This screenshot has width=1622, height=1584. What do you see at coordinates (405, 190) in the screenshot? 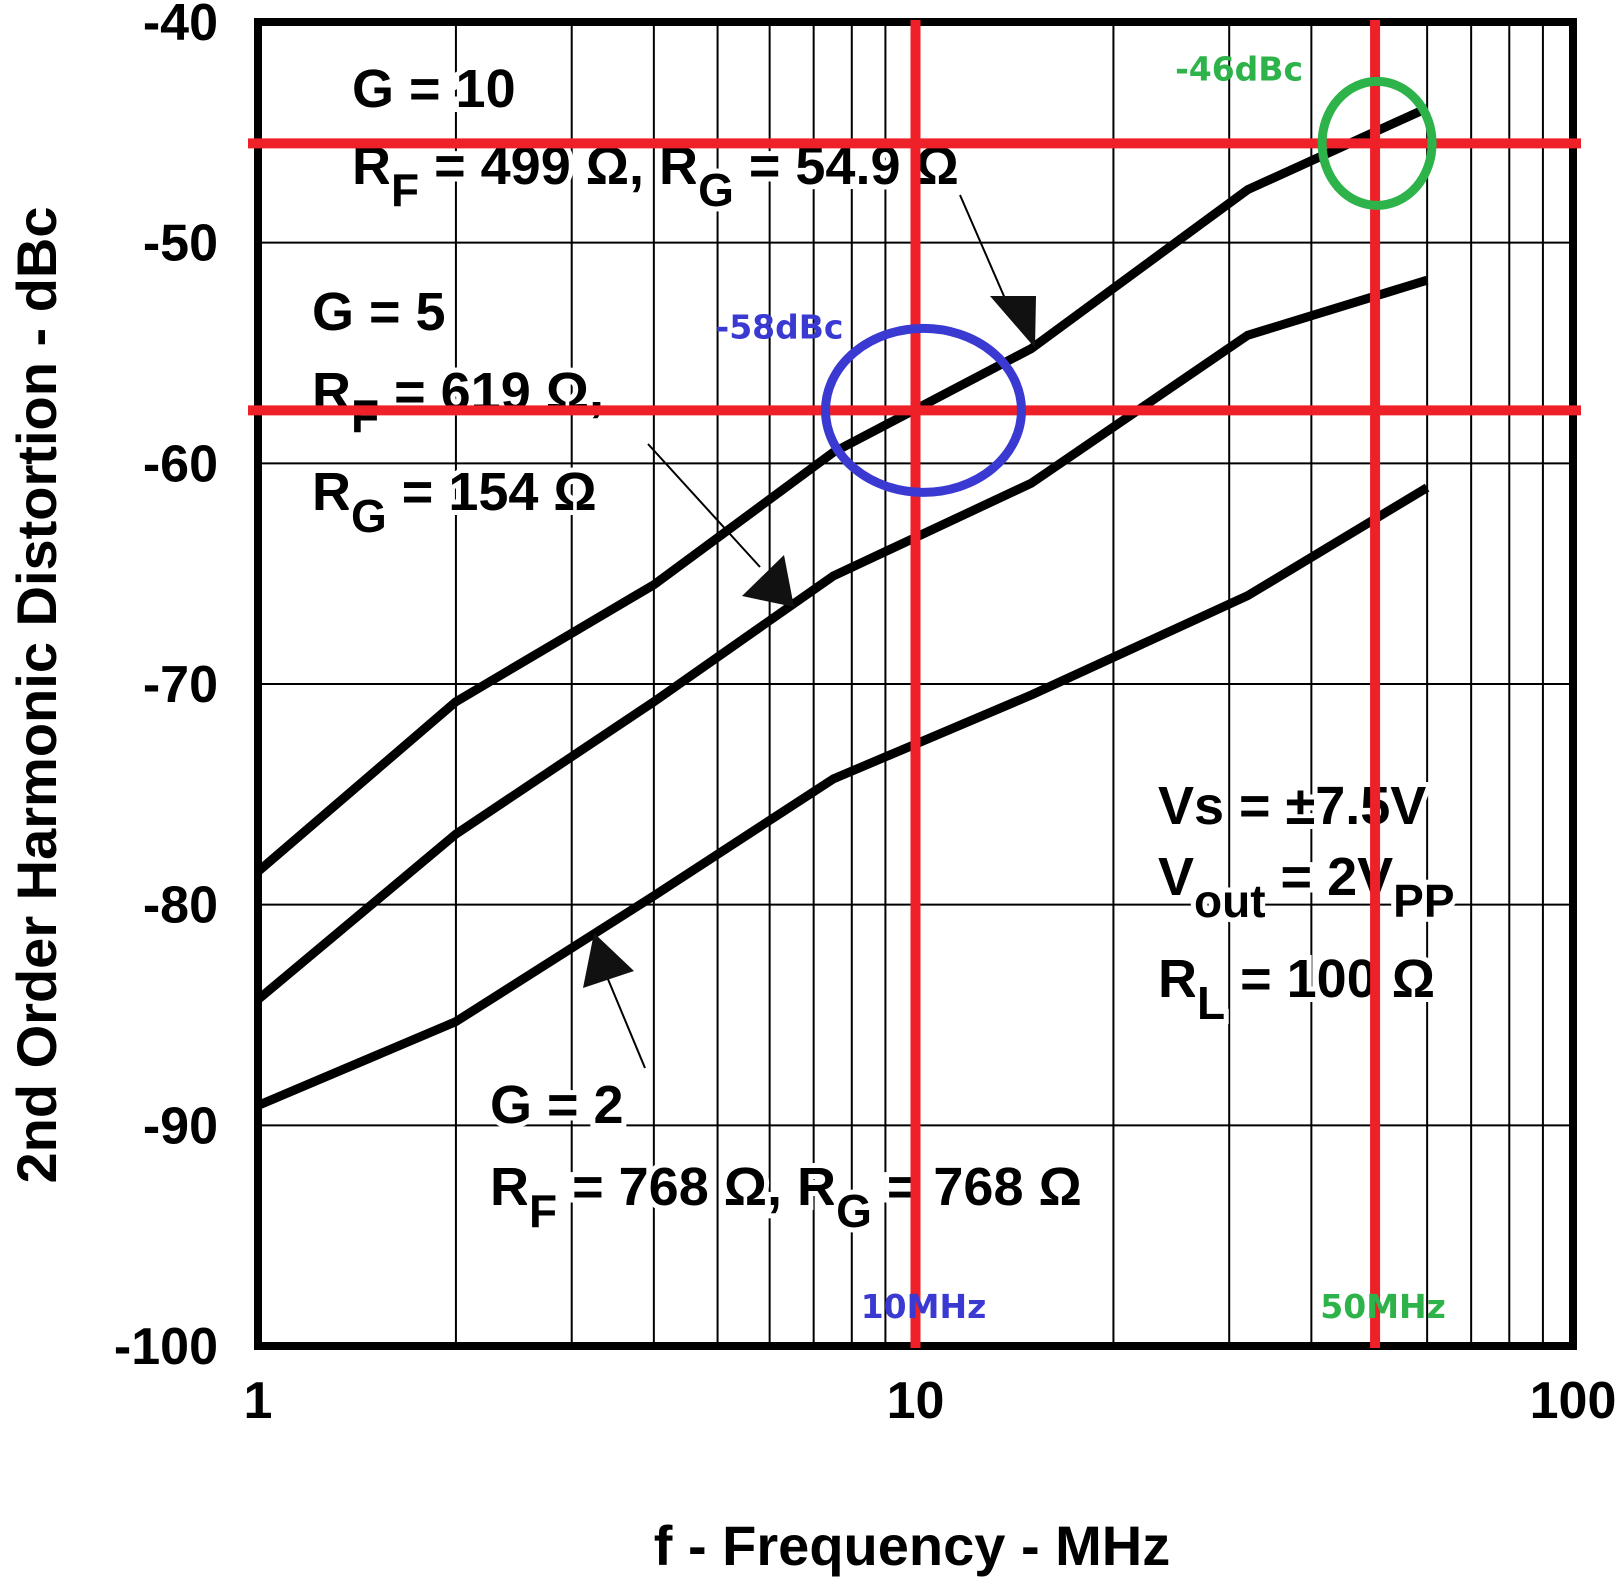
I see `g10-rf-sub: F` at bounding box center [405, 190].